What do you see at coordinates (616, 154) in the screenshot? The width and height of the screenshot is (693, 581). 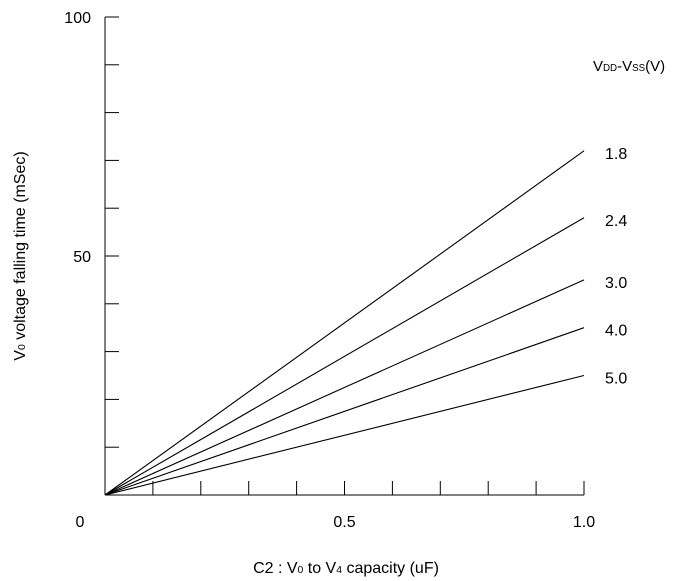 I see `series-label-1.8: 1.8` at bounding box center [616, 154].